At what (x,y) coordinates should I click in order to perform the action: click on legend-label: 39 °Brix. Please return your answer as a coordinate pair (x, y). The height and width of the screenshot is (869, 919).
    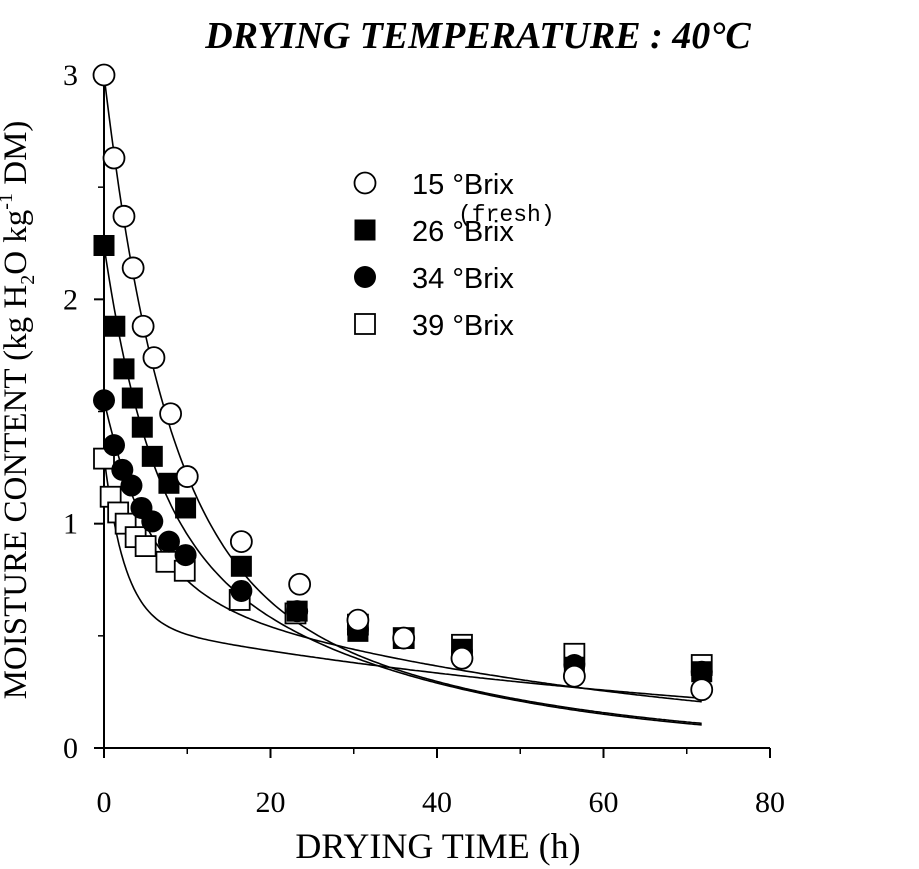
    Looking at the image, I should click on (463, 326).